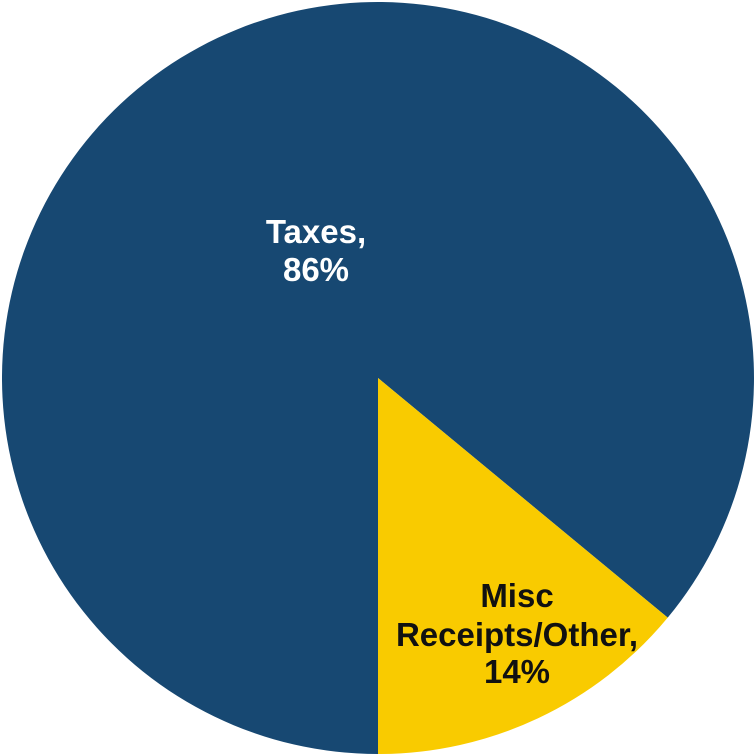  I want to click on slice-label-taxes-name: Taxes,, so click(316, 231).